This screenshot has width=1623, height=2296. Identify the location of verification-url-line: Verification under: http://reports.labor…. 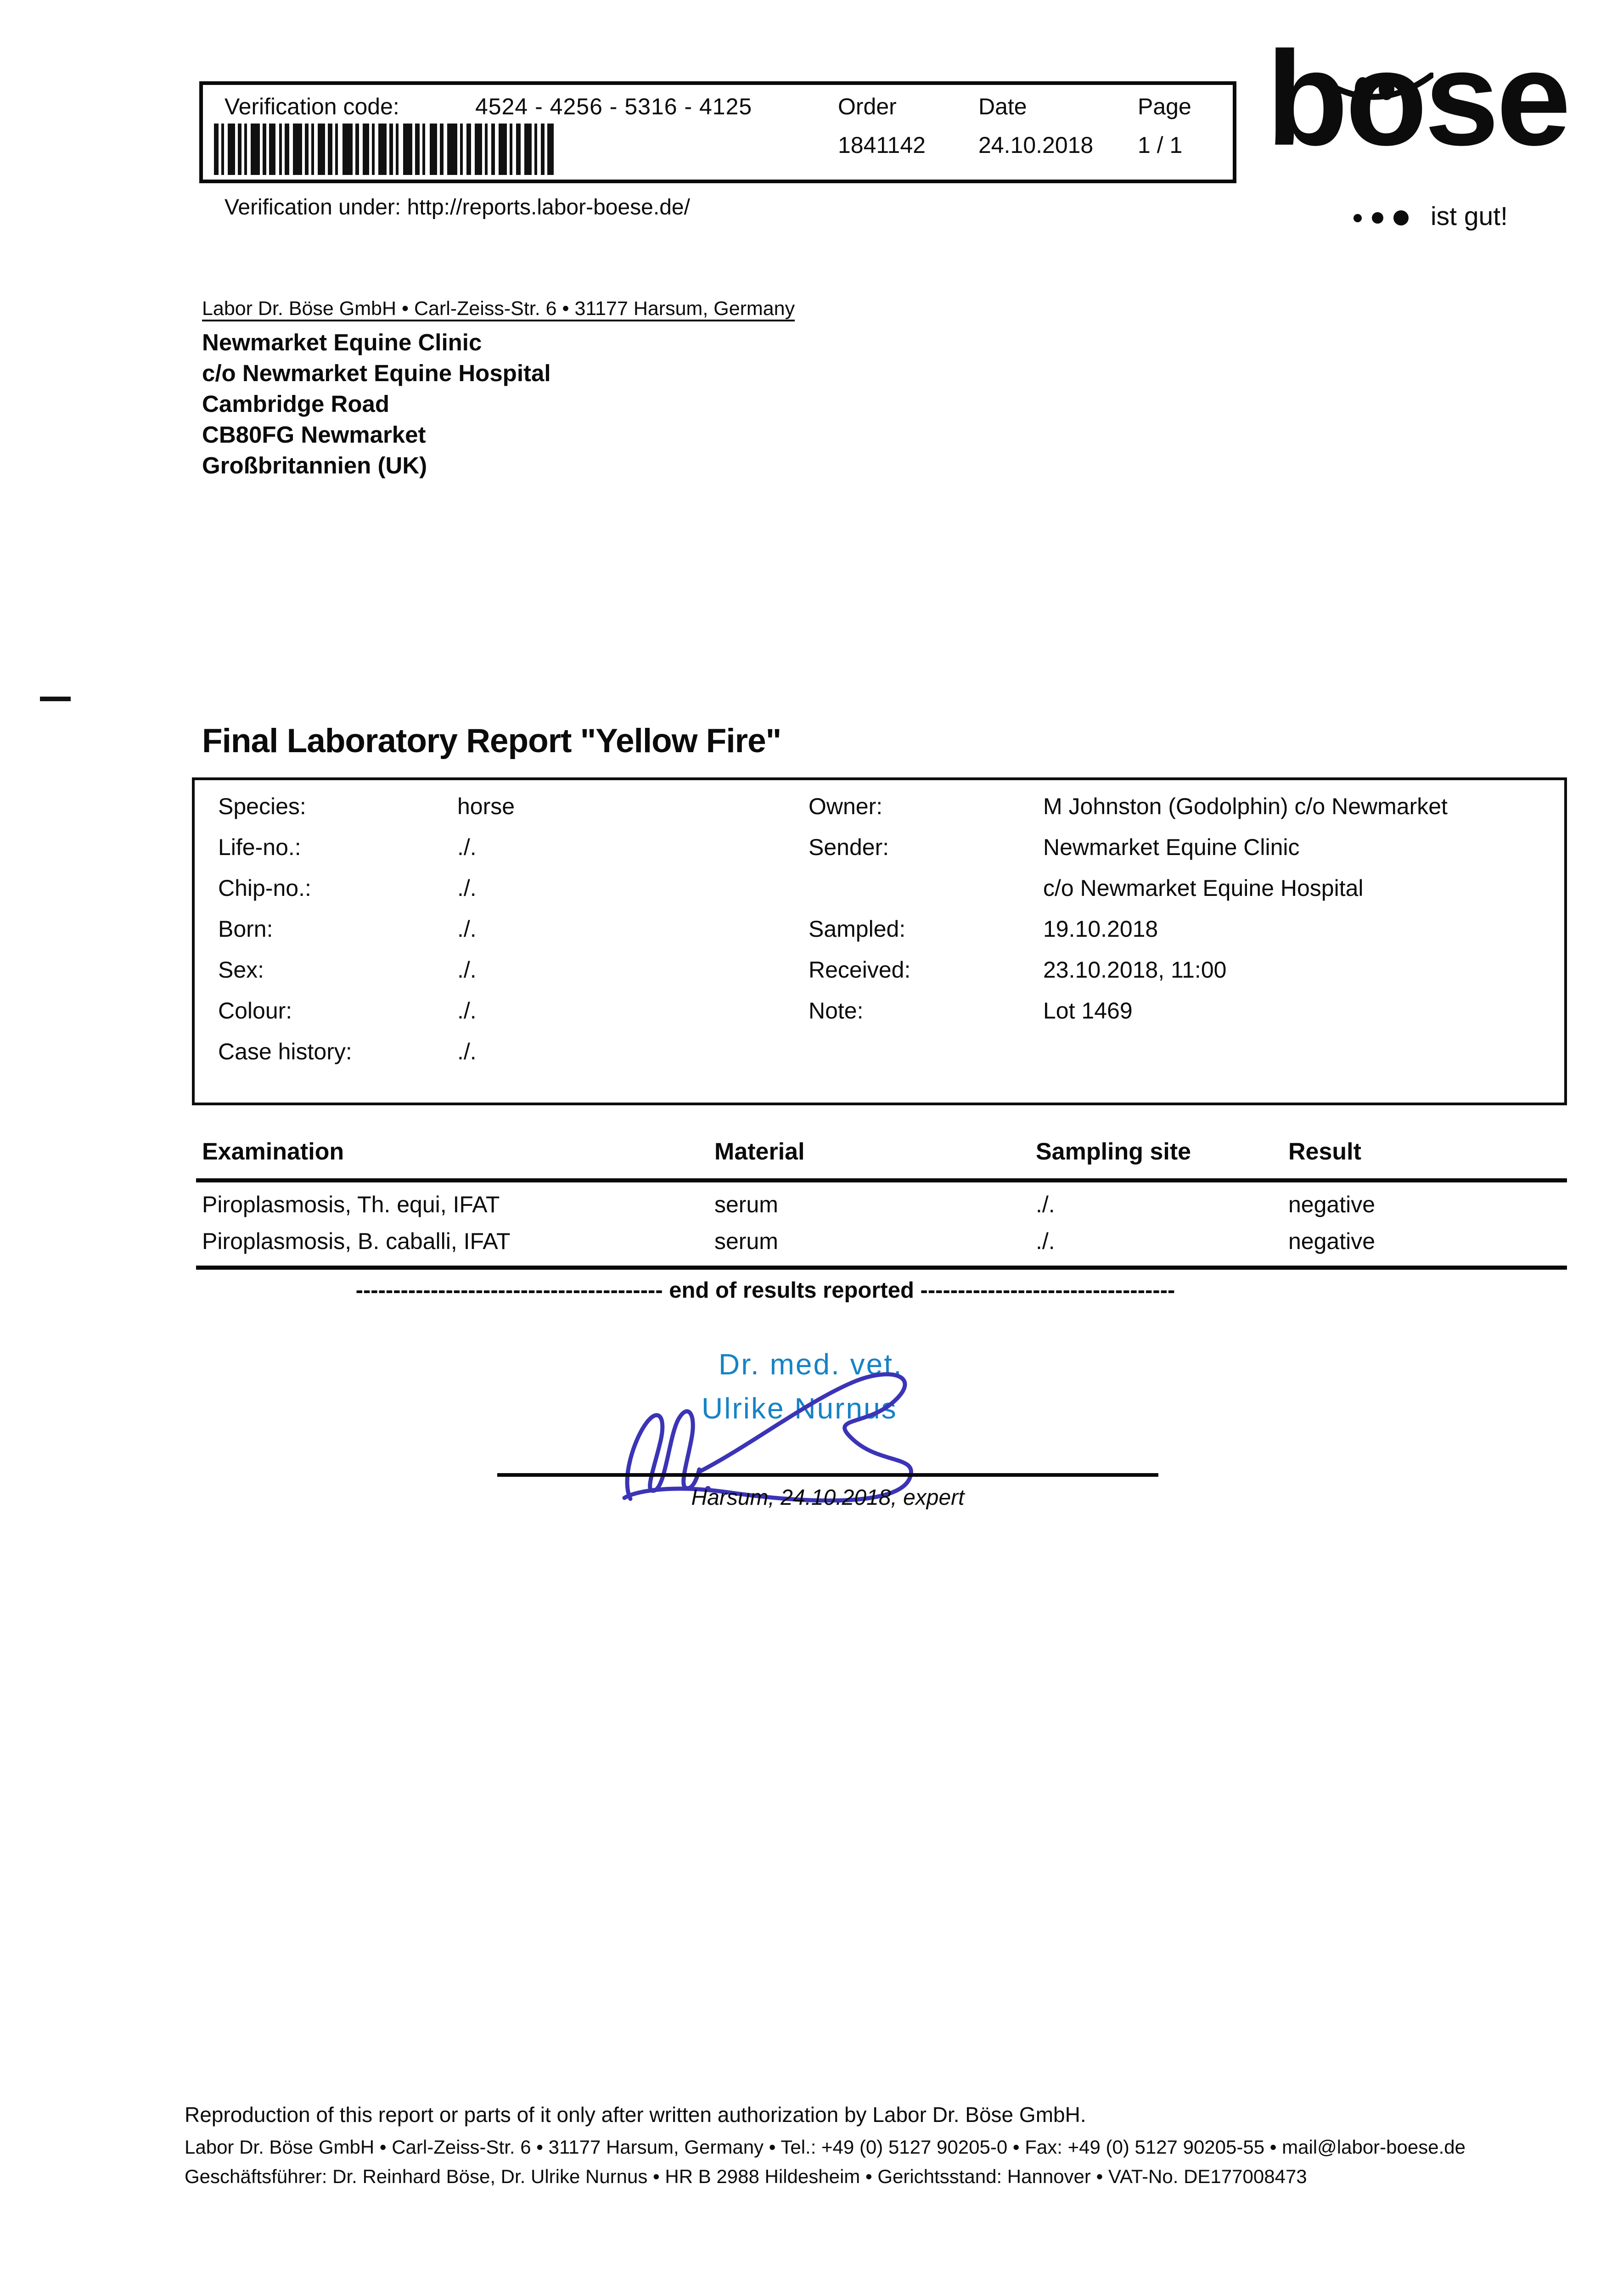
(457, 207).